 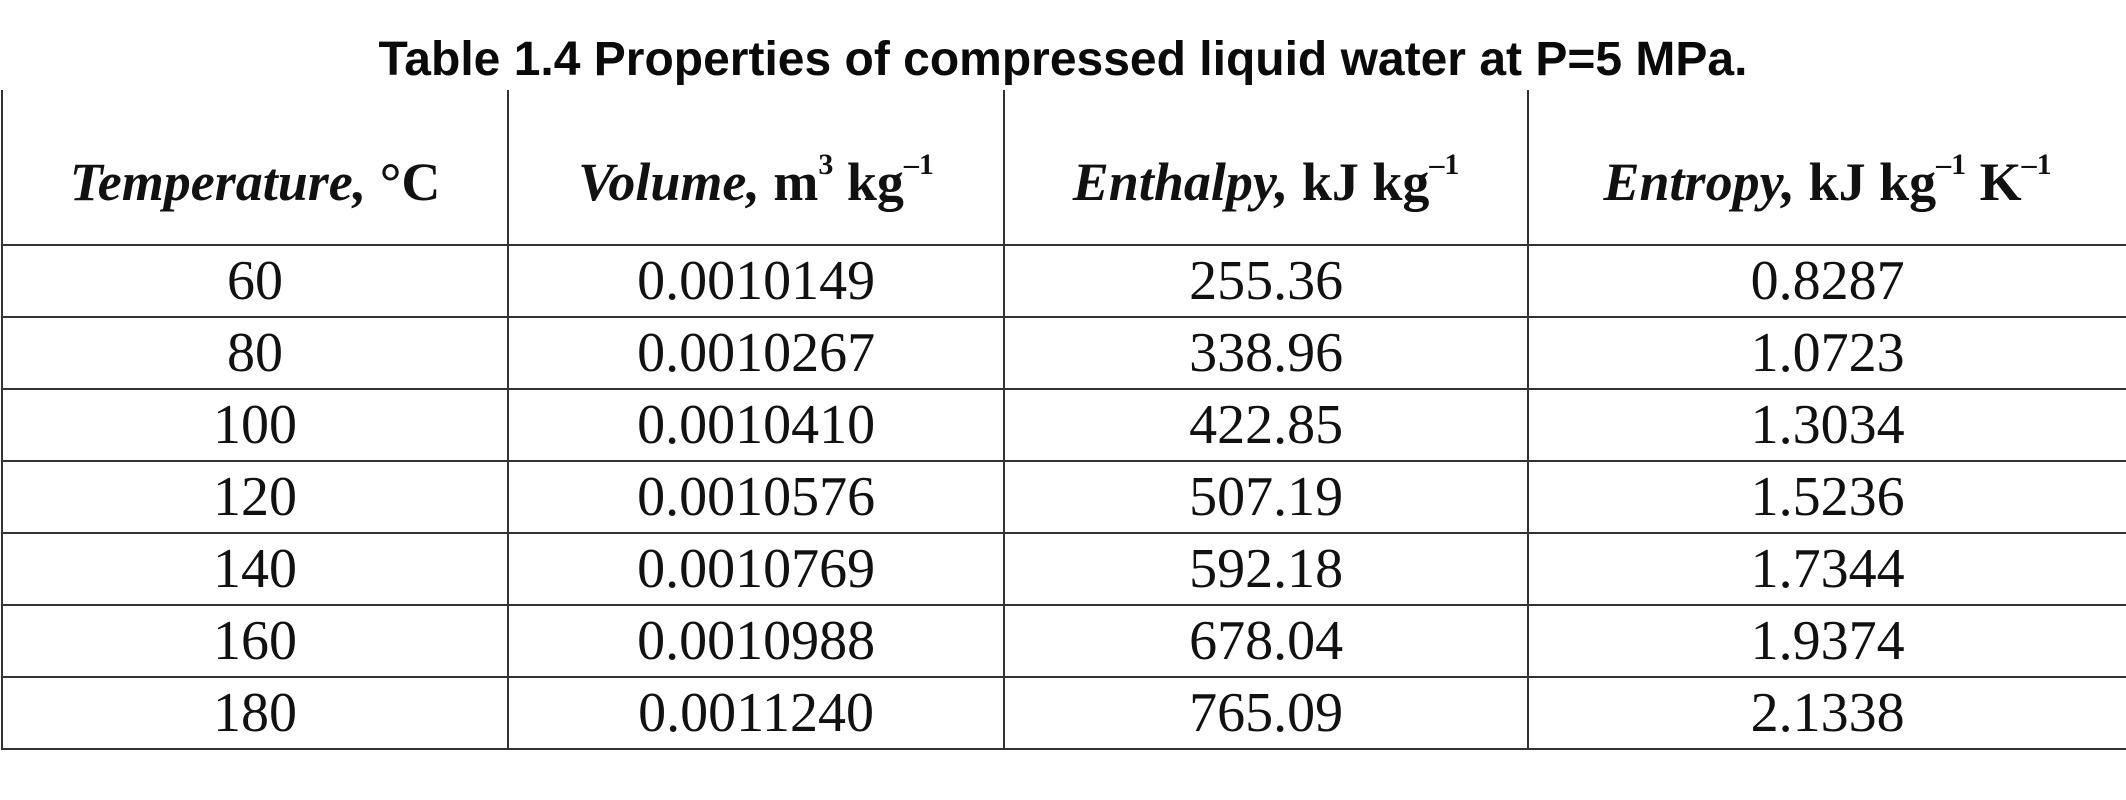 I want to click on cell-volume: 0.0010769, so click(x=756, y=569).